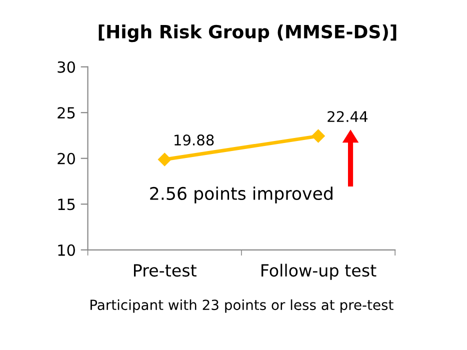 The image size is (467, 350). What do you see at coordinates (66, 158) in the screenshot?
I see `y-tick-label: 20` at bounding box center [66, 158].